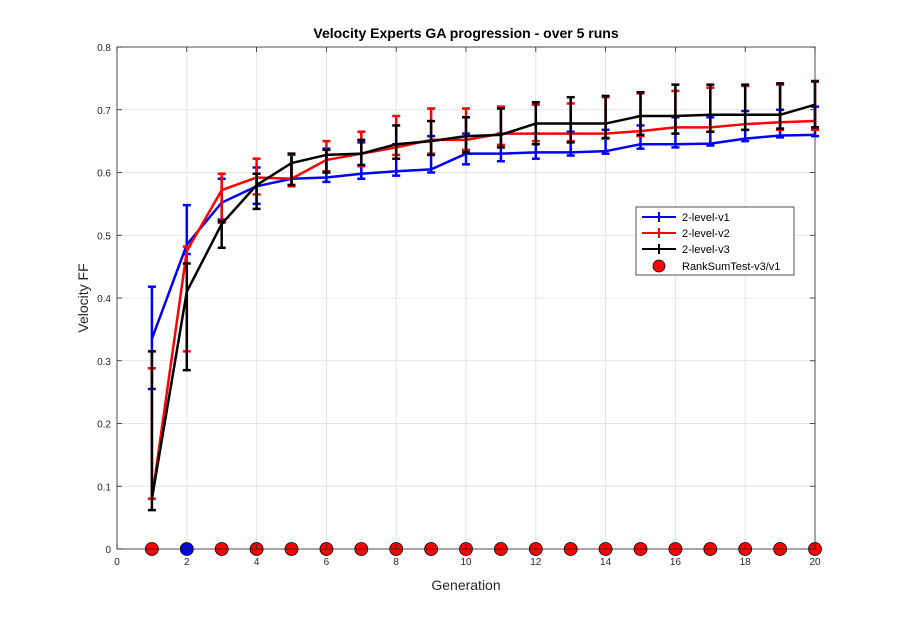 This screenshot has width=899, height=617. Describe the element at coordinates (187, 562) in the screenshot. I see `x-tick-label: 2` at that location.